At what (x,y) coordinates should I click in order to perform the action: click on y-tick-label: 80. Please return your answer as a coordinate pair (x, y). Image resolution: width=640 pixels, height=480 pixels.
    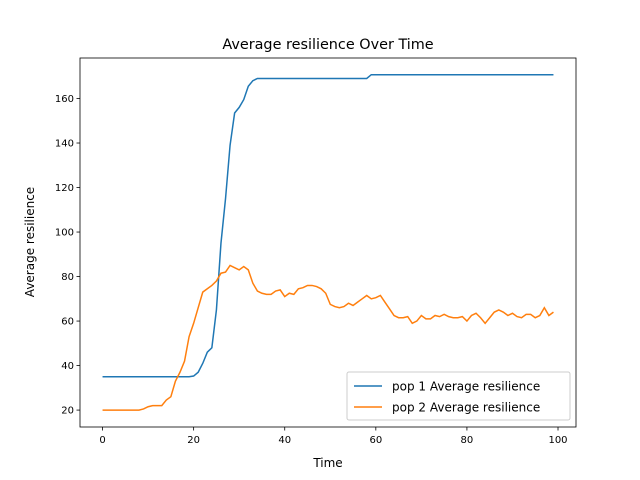
    Looking at the image, I should click on (67, 277).